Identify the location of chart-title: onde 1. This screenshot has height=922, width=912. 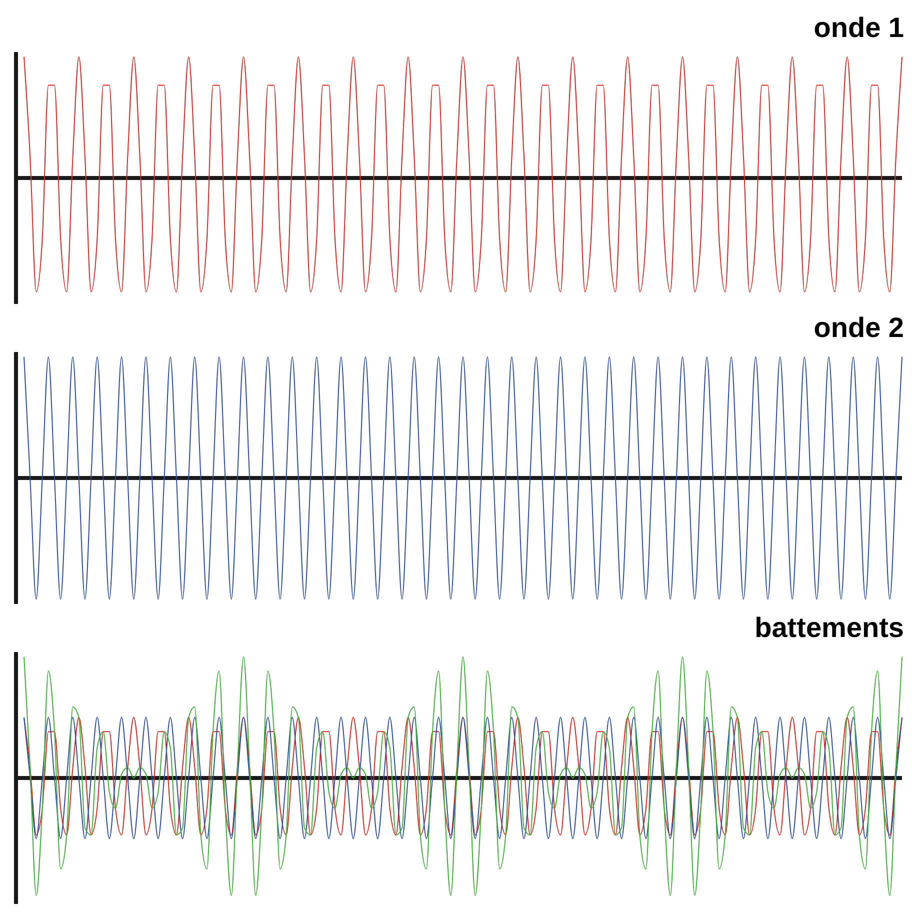
(858, 28).